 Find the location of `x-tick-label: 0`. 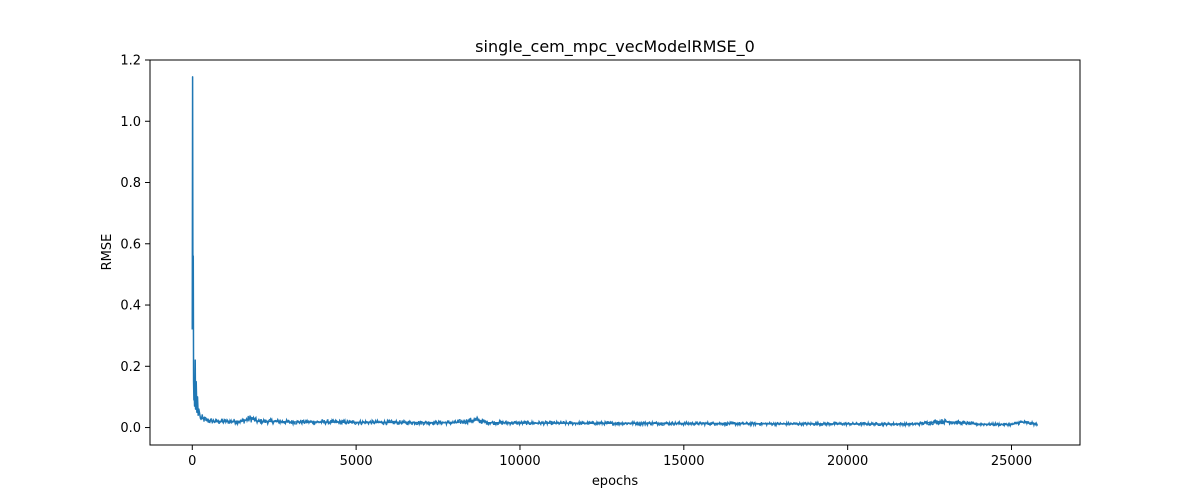

x-tick-label: 0 is located at coordinates (192, 461).